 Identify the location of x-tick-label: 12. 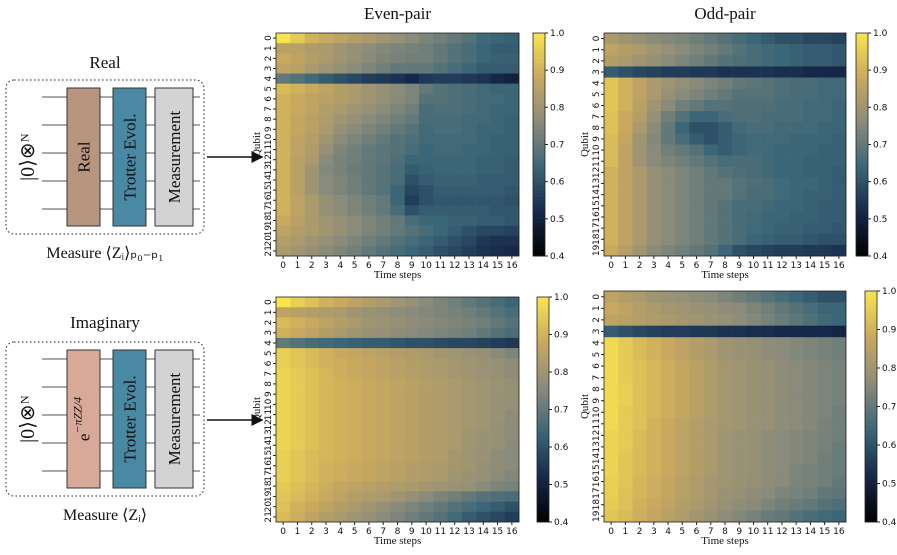
(781, 532).